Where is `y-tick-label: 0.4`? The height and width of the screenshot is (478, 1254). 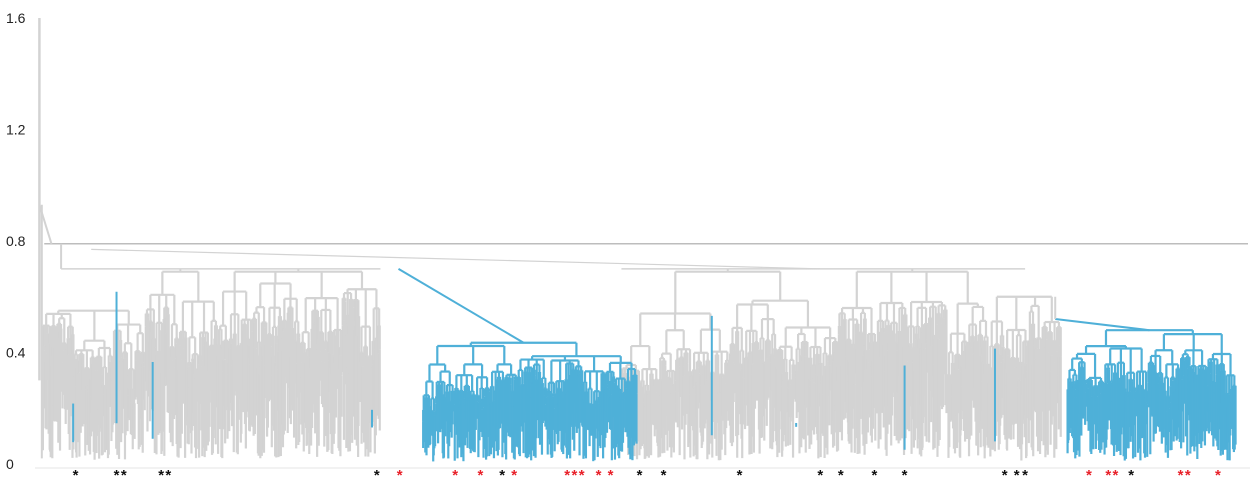
y-tick-label: 0.4 is located at coordinates (16, 353).